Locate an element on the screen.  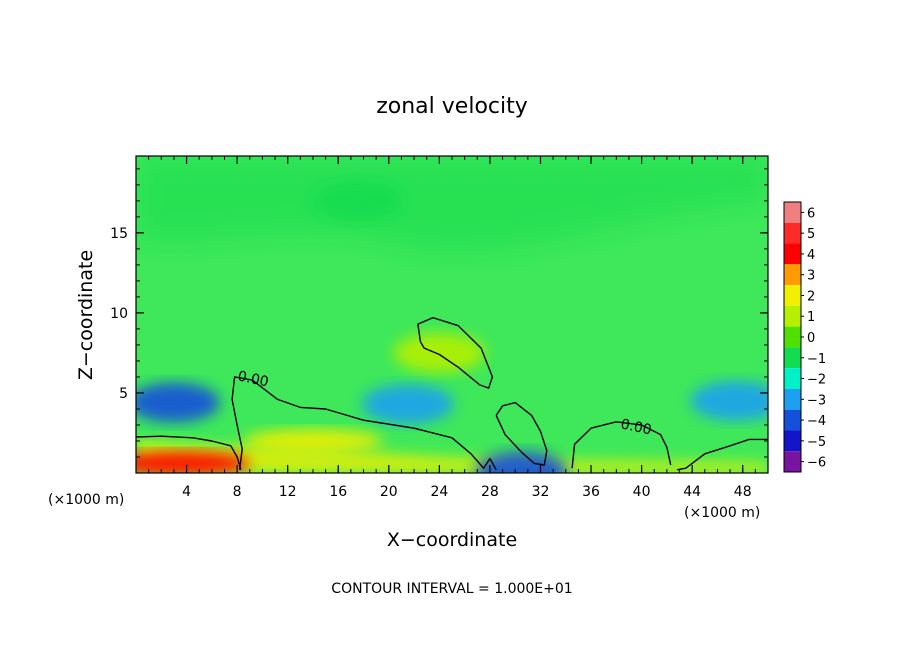
colorbar-label-0: 0 is located at coordinates (811, 338).